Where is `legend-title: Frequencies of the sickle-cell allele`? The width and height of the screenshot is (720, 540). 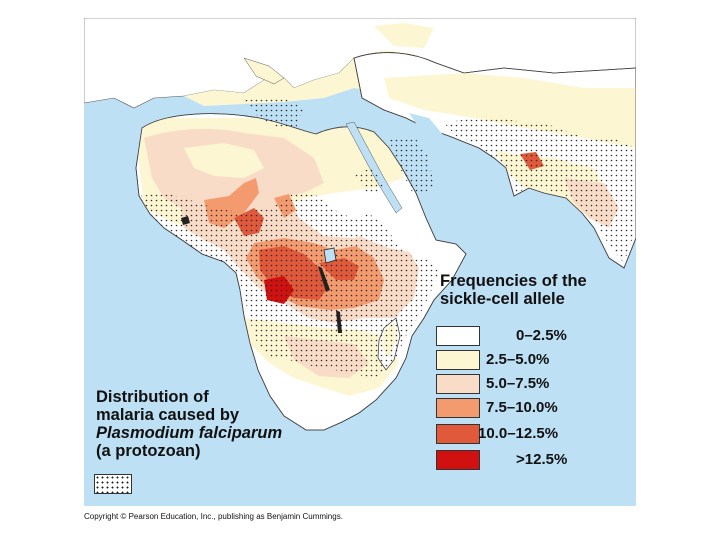
legend-title: Frequencies of the sickle-cell allele is located at coordinates (535, 290).